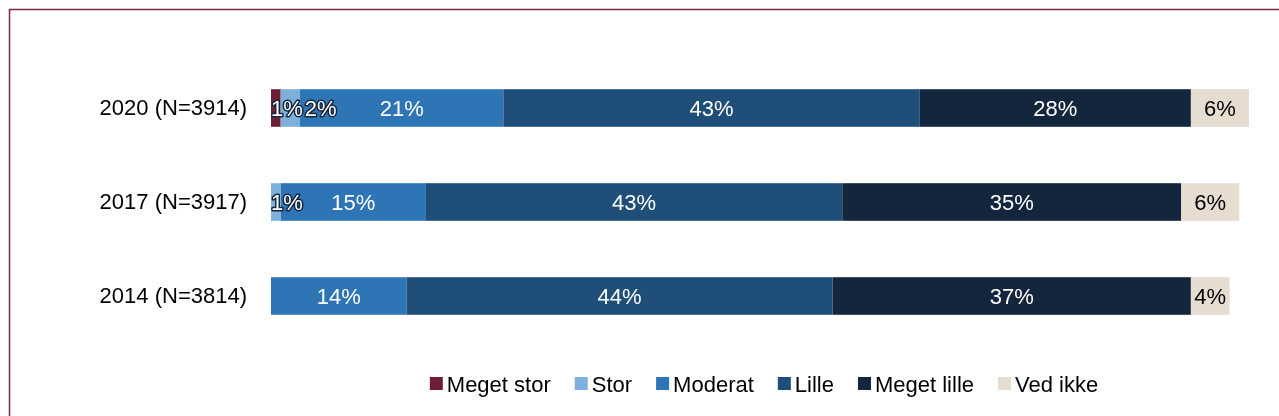 The image size is (1279, 416). I want to click on legend-label: Meget stor, so click(498, 384).